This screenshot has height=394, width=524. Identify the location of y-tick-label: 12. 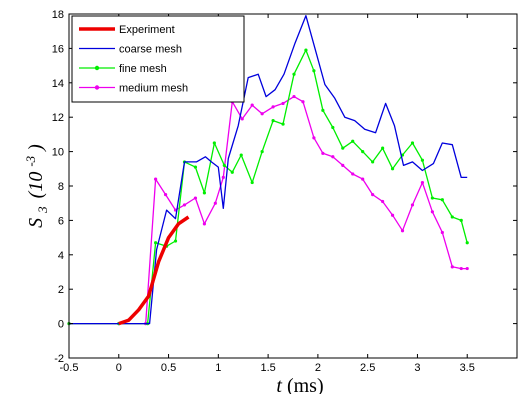
(58, 118).